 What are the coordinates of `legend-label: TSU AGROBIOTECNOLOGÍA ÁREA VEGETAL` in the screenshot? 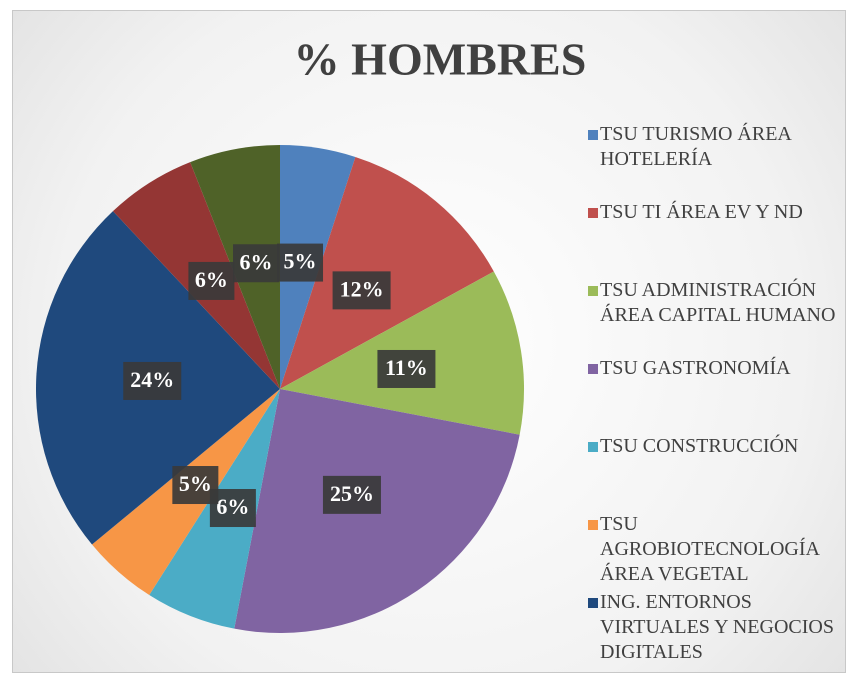 It's located at (709, 549).